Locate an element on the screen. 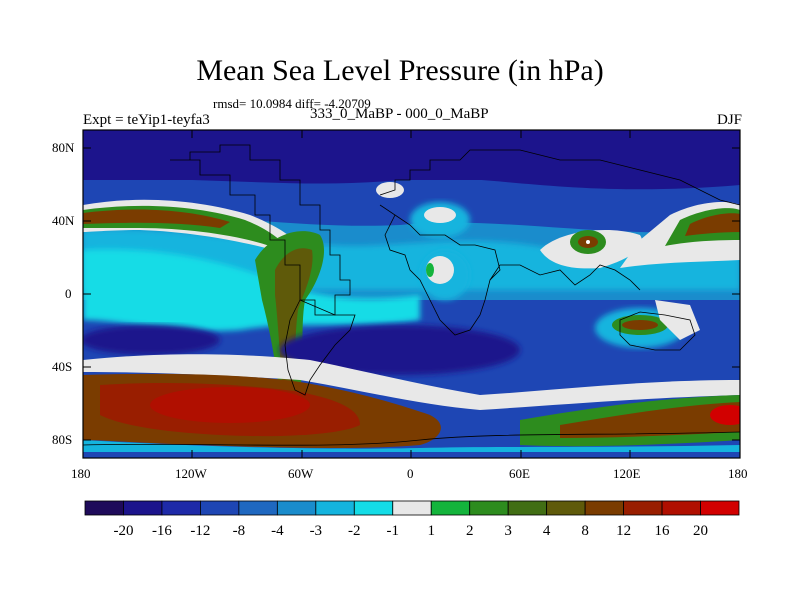 The width and height of the screenshot is (800, 600). colorbar-label: -12 is located at coordinates (200, 531).